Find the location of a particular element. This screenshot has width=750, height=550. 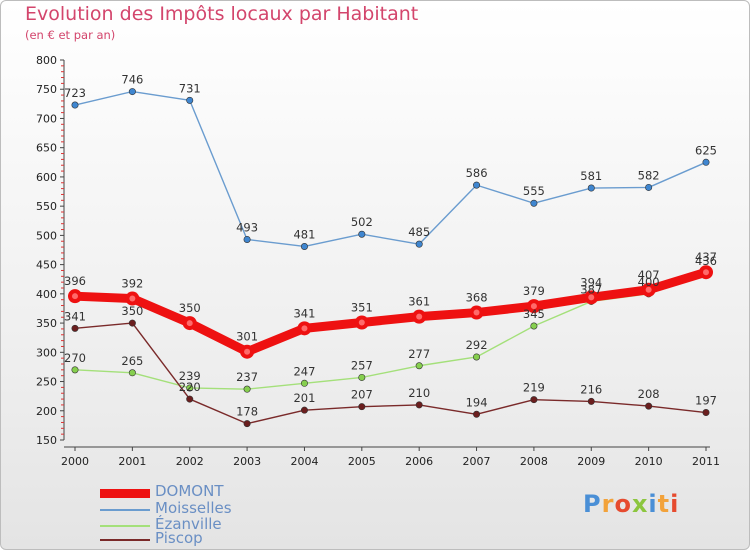

data-label: 301 is located at coordinates (247, 337).